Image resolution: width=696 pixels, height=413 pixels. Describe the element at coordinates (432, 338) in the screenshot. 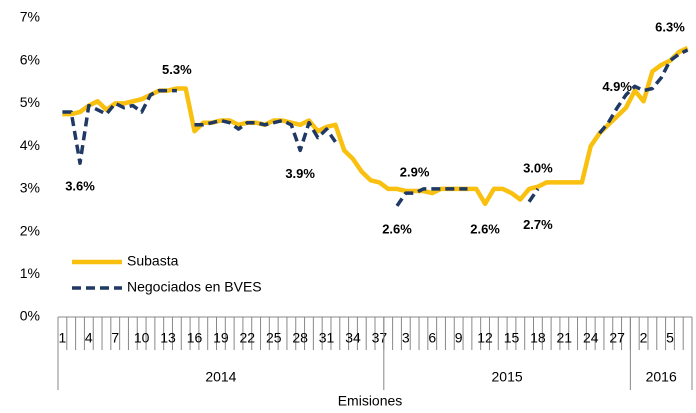

I see `x-tick-label: 6` at that location.